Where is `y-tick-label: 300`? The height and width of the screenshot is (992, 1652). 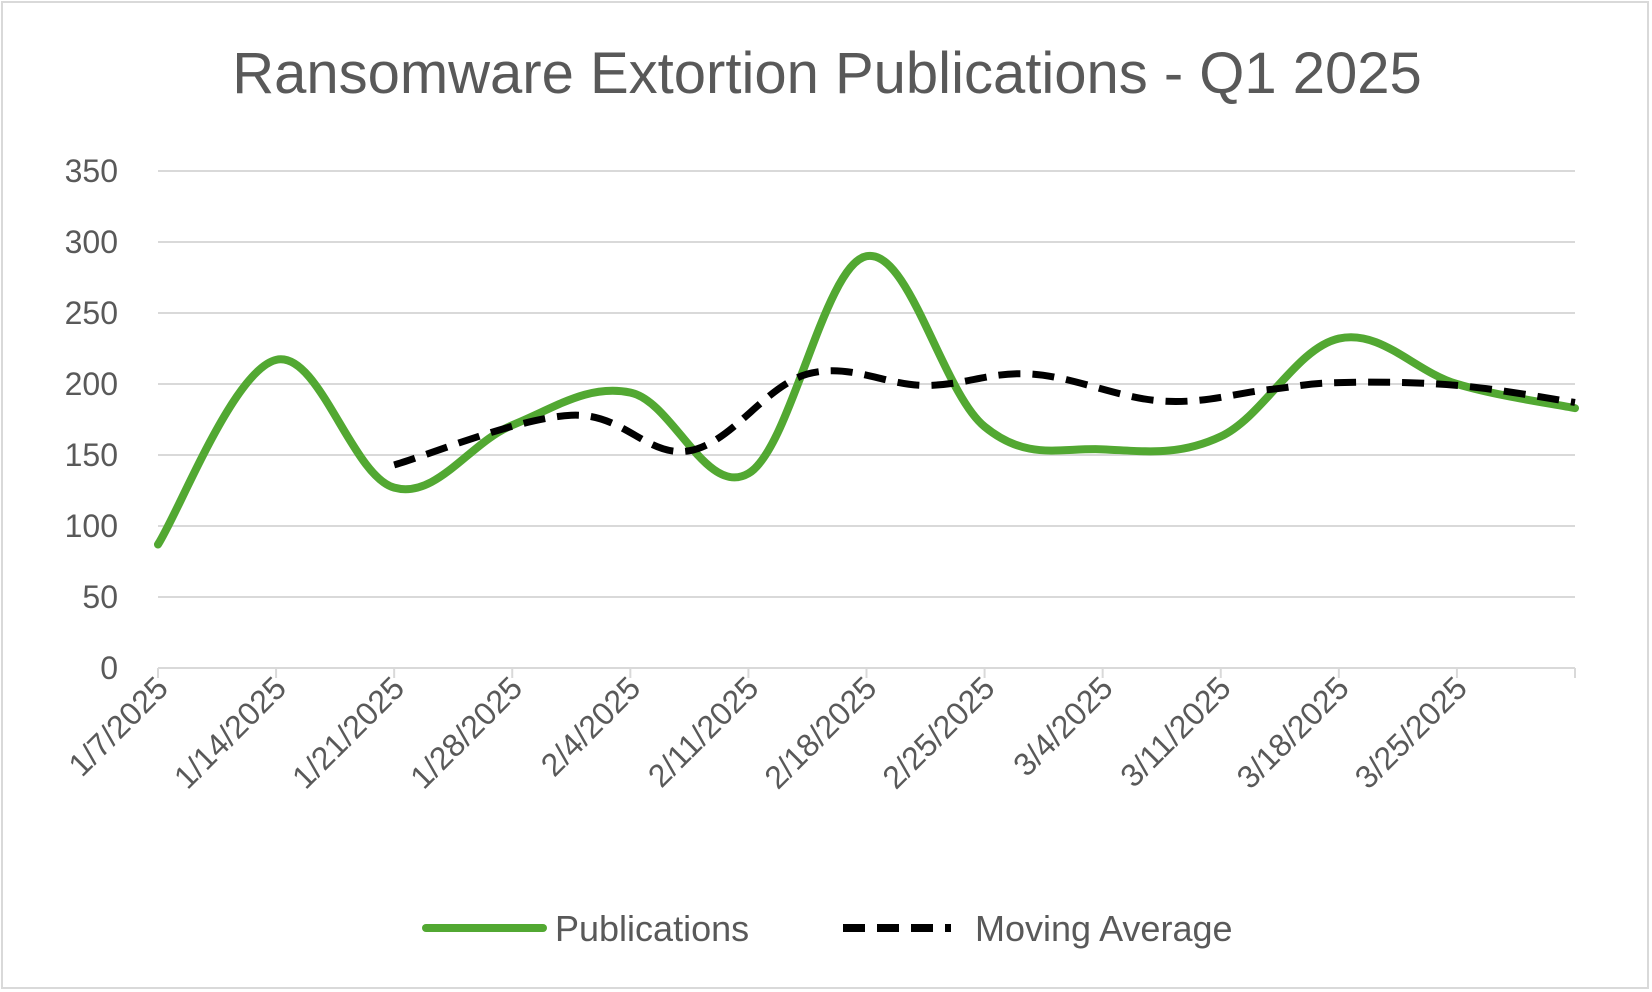 y-tick-label: 300 is located at coordinates (91, 242).